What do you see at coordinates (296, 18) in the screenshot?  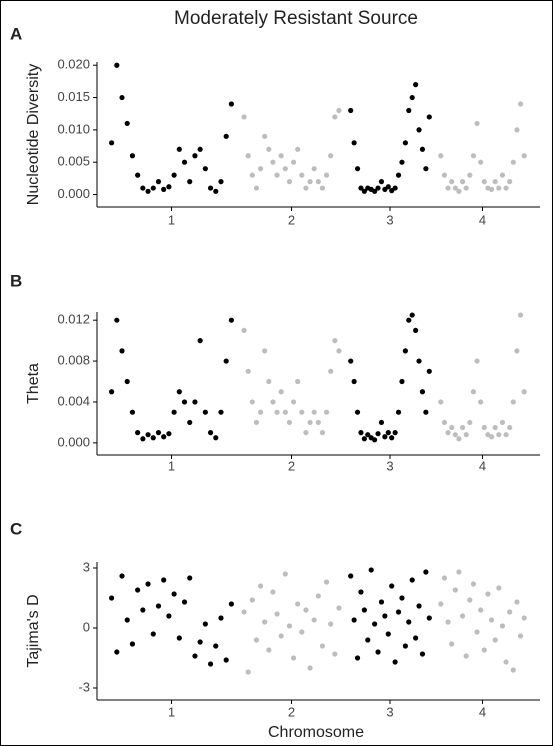 I see `chart-title: Moderately Resistant Source` at bounding box center [296, 18].